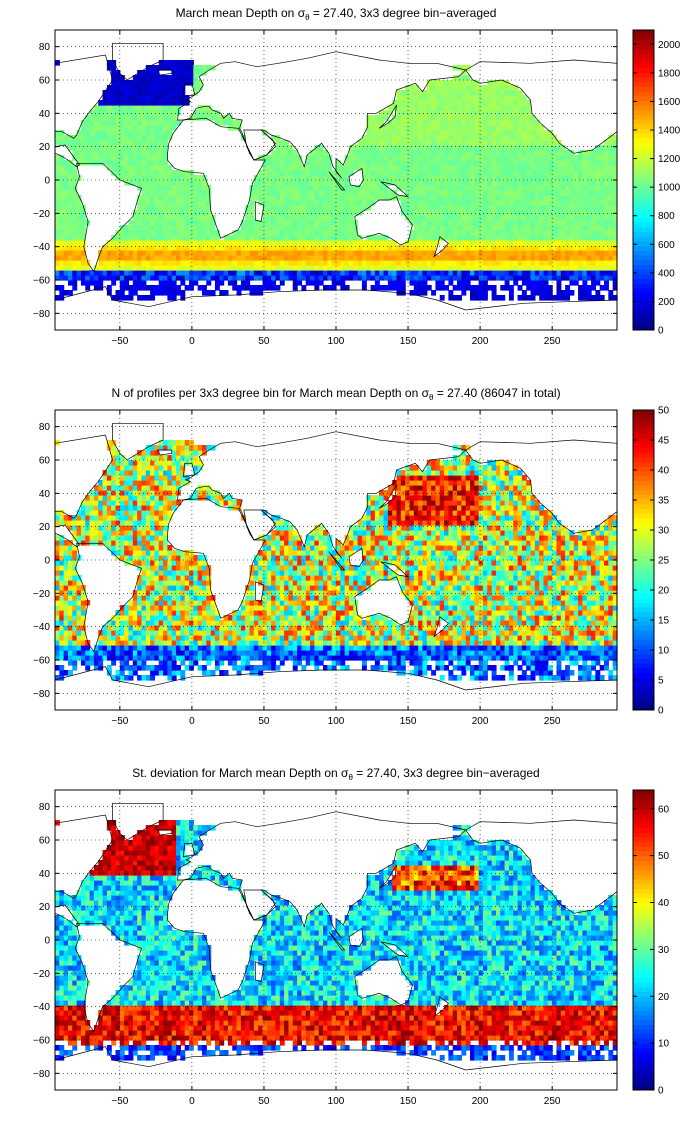 This screenshot has height=1140, width=696. I want to click on colorbar-step, so click(643, 65).